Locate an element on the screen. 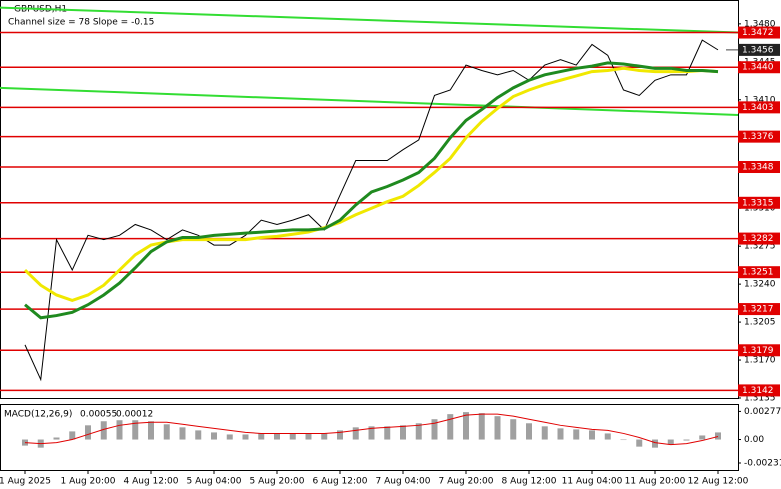 The height and width of the screenshot is (489, 781). y-tick-label: 0.00277 is located at coordinates (762, 412).